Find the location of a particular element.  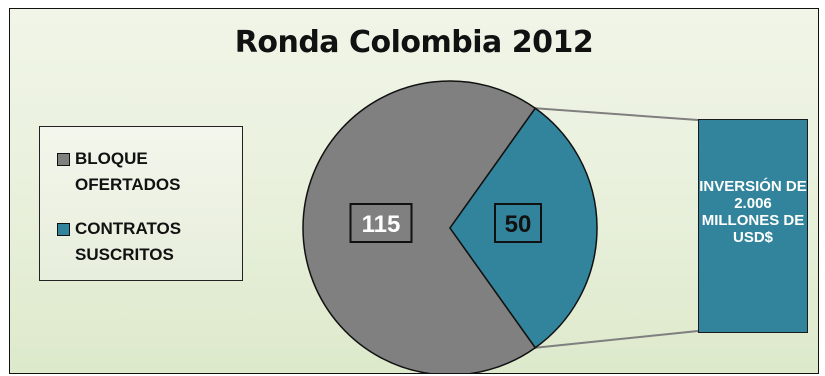

legend-swatch-contratos is located at coordinates (63, 229).